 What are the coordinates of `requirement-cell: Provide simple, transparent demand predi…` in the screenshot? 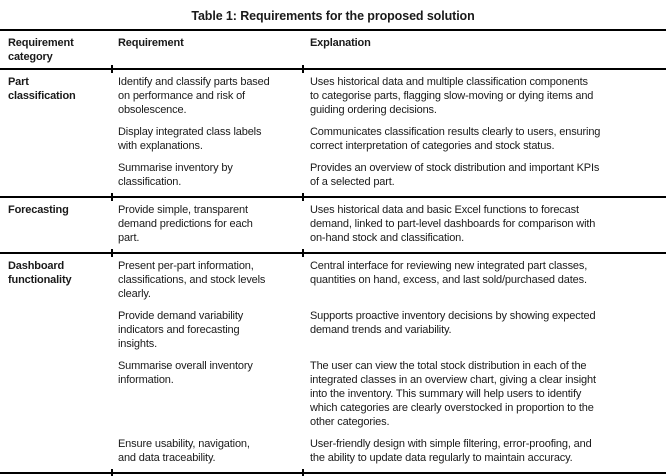 It's located at (185, 224).